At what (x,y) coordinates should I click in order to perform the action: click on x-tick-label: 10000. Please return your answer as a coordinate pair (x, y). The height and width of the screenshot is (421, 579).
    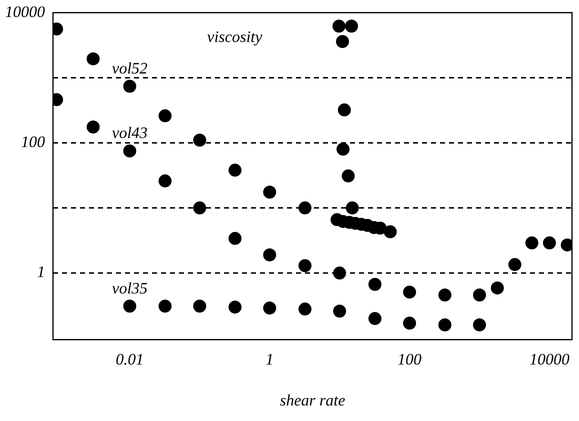
    Looking at the image, I should click on (549, 359).